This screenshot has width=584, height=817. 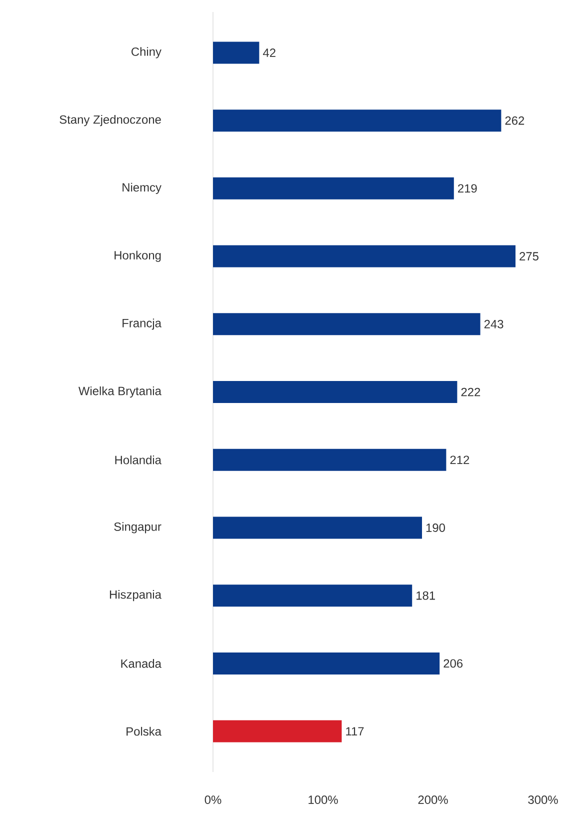 I want to click on y-tick-label: Niemcy, so click(x=142, y=188).